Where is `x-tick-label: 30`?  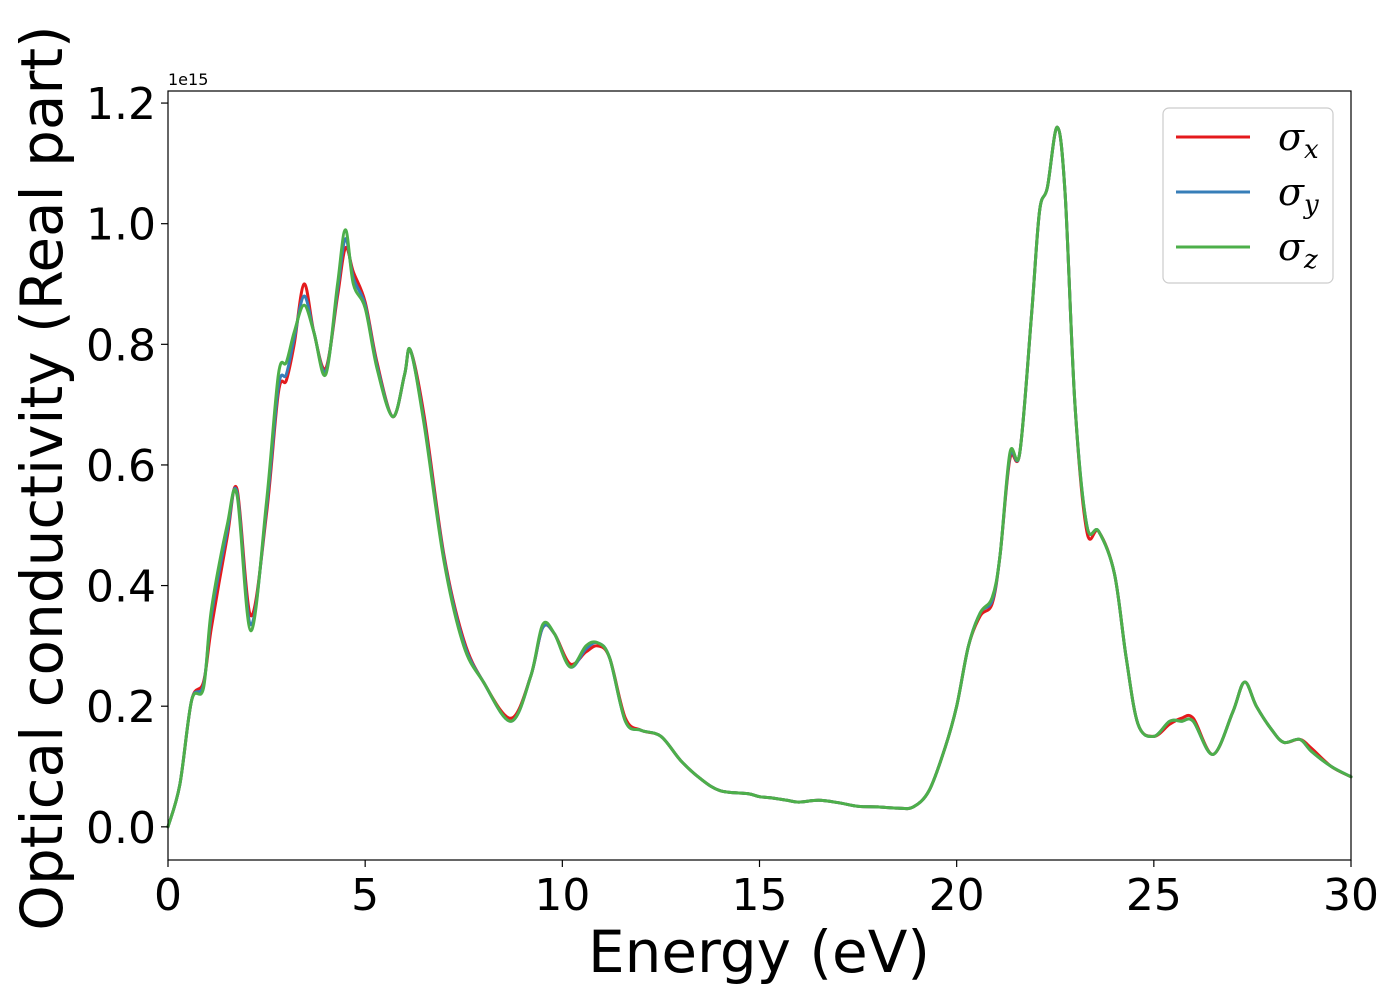 x-tick-label: 30 is located at coordinates (1351, 895).